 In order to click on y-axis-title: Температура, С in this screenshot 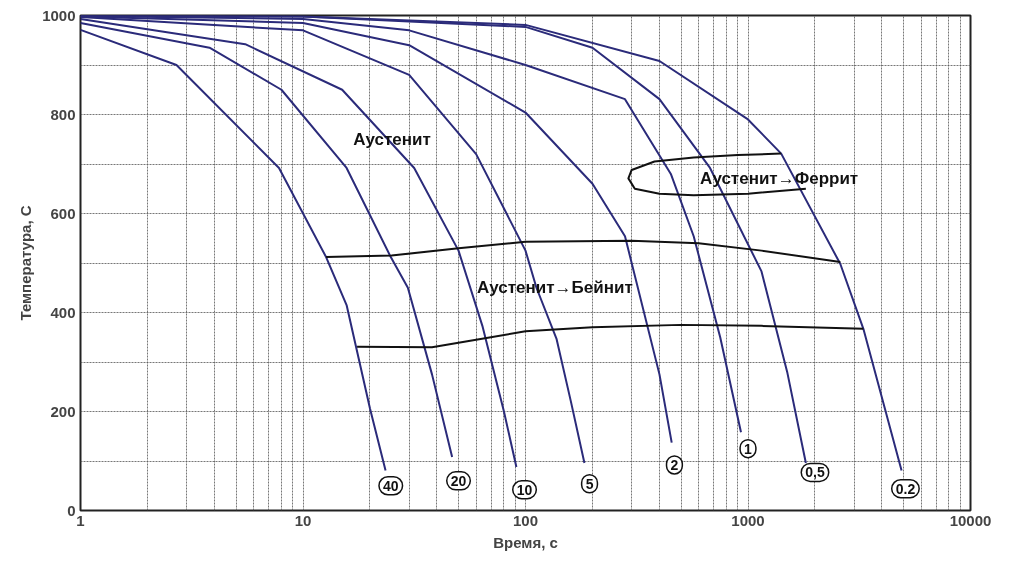, I will do `click(26, 263)`.